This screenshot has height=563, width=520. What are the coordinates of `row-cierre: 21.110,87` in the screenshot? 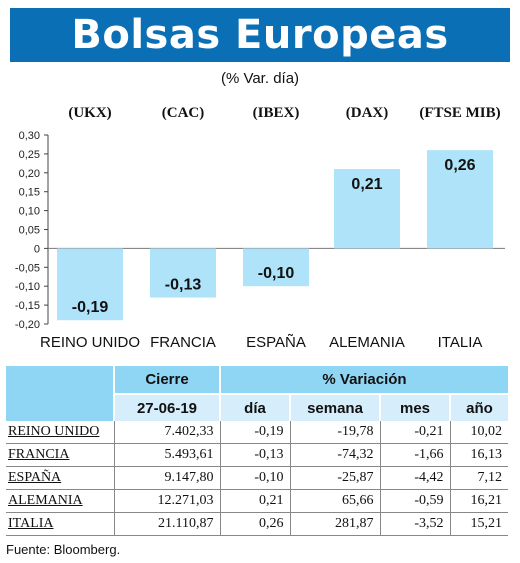 It's located at (167, 524).